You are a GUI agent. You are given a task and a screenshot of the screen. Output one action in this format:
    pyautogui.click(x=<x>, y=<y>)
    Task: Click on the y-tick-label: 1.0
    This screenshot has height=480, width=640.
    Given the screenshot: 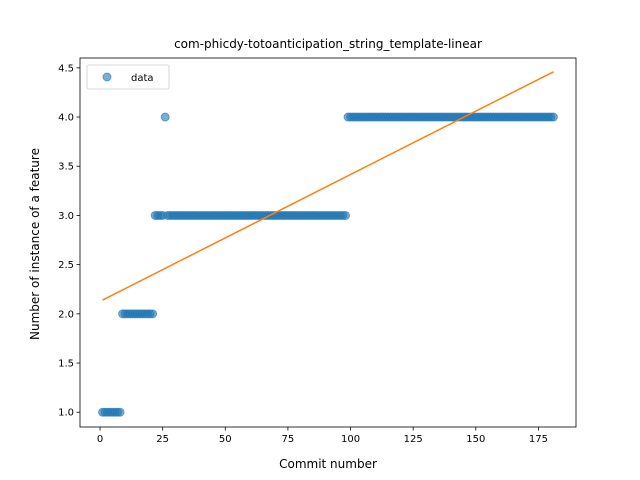 What is the action you would take?
    pyautogui.click(x=66, y=413)
    